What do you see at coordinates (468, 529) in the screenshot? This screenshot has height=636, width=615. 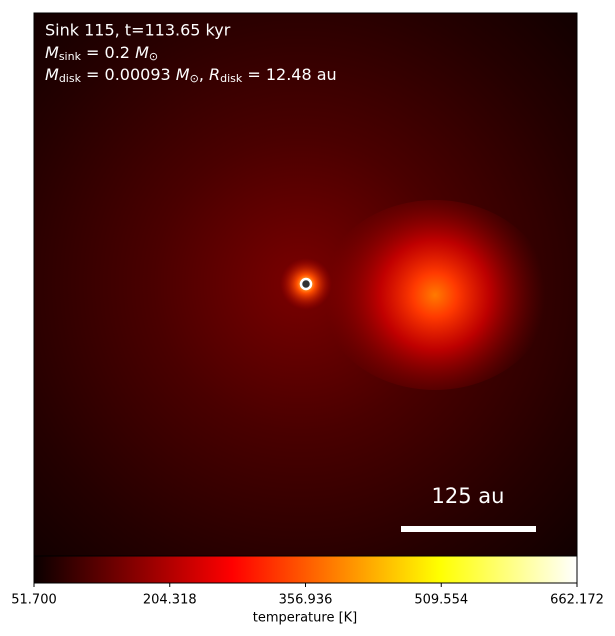 I see `scale-bar` at bounding box center [468, 529].